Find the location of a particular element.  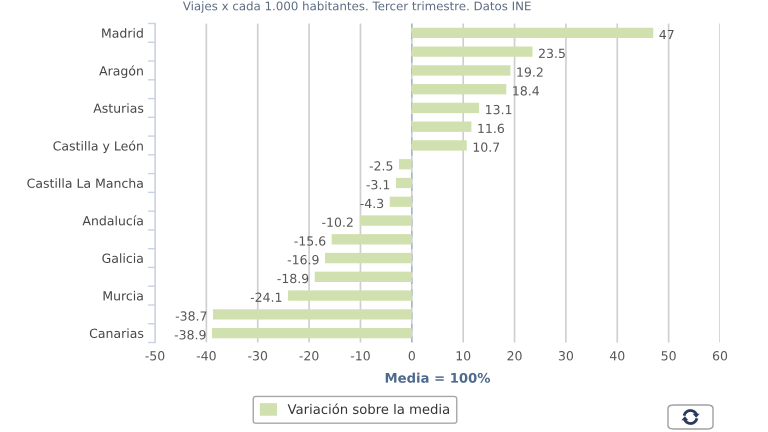

x-tick-label: 50 is located at coordinates (669, 356).